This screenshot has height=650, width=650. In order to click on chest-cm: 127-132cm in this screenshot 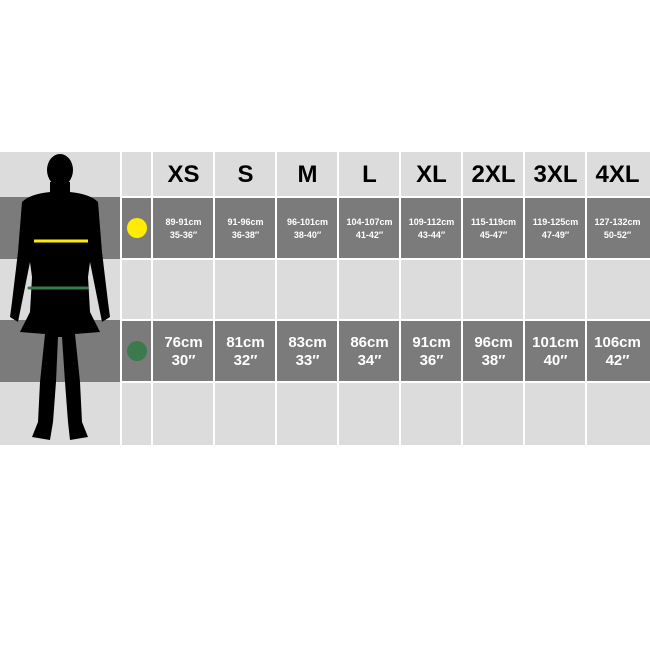, I will do `click(617, 222)`.